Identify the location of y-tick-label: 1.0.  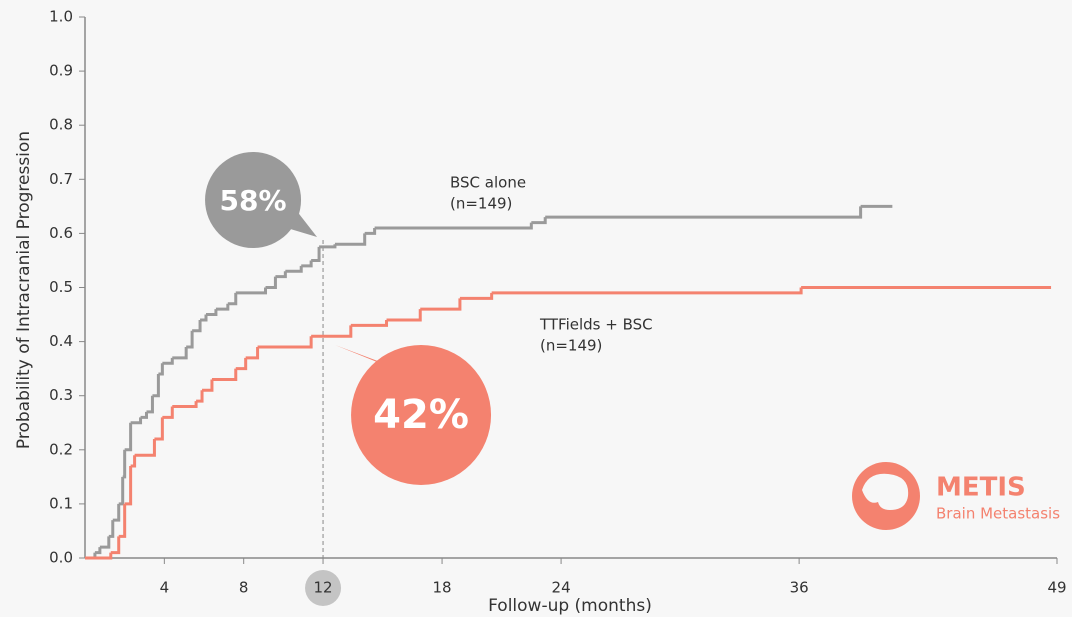
(61, 17).